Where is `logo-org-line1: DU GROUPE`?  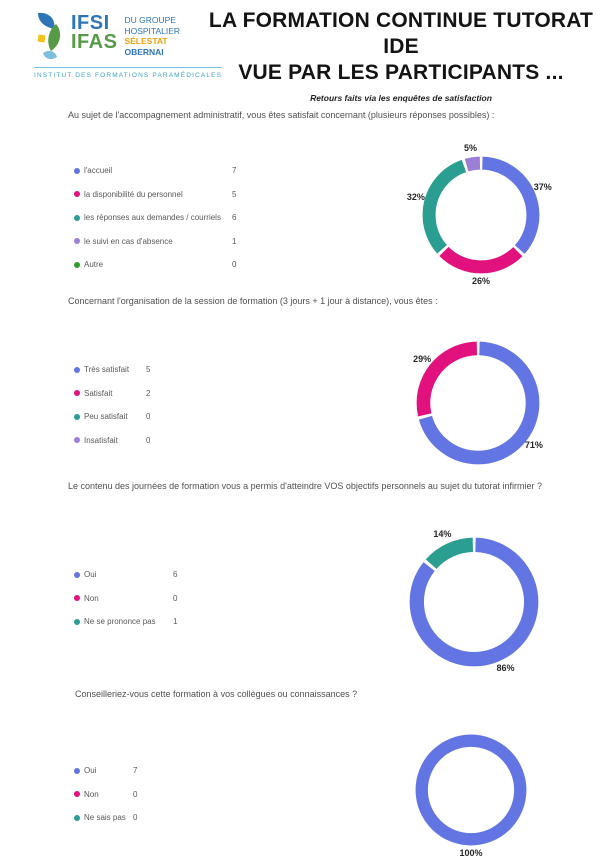 logo-org-line1: DU GROUPE is located at coordinates (150, 20).